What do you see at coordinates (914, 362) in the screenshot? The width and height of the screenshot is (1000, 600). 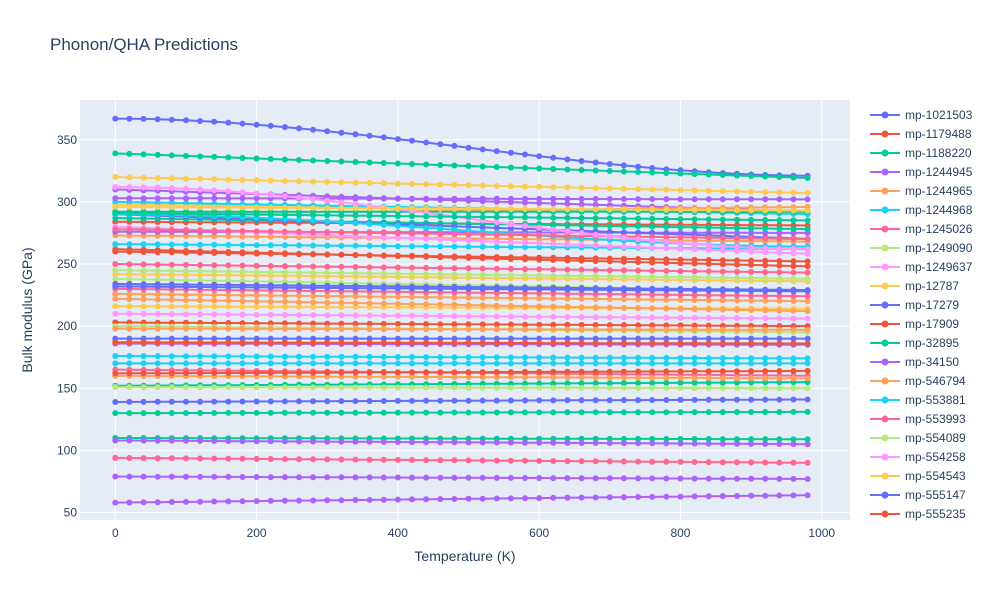 I see `legend-item: mp-34150` at bounding box center [914, 362].